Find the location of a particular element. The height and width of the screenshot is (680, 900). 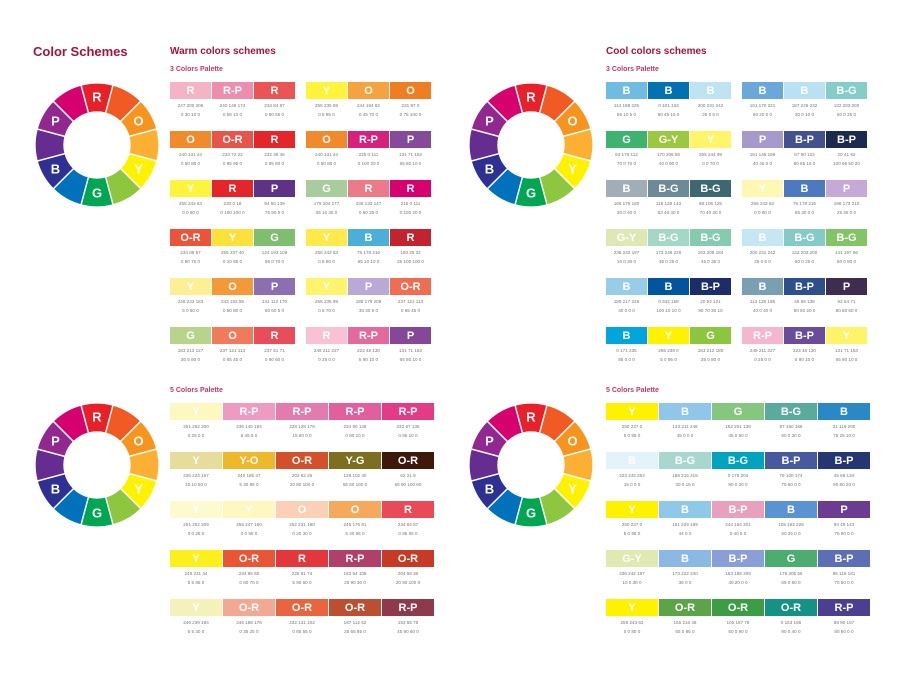

color-swatch: G is located at coordinates (274, 237).